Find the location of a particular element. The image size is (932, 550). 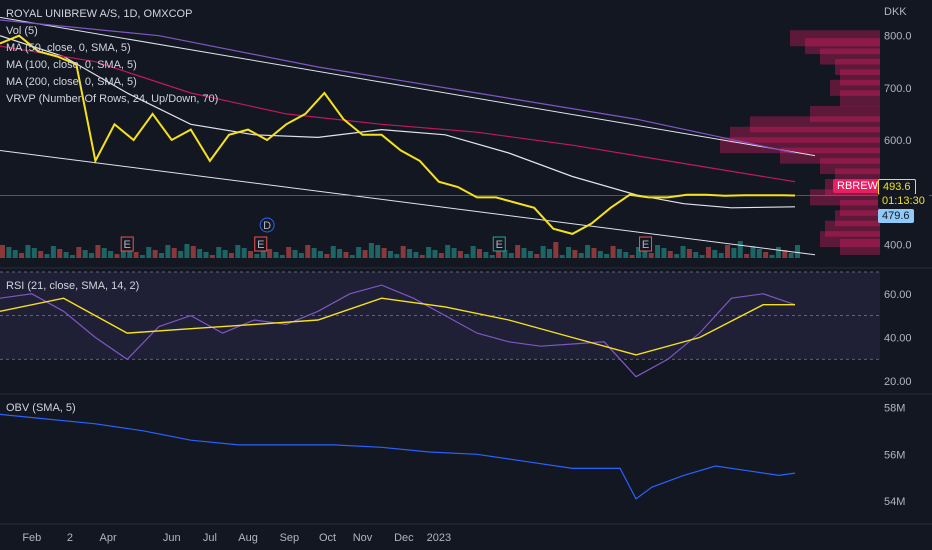

symbol-badge: RBREW is located at coordinates (857, 186).